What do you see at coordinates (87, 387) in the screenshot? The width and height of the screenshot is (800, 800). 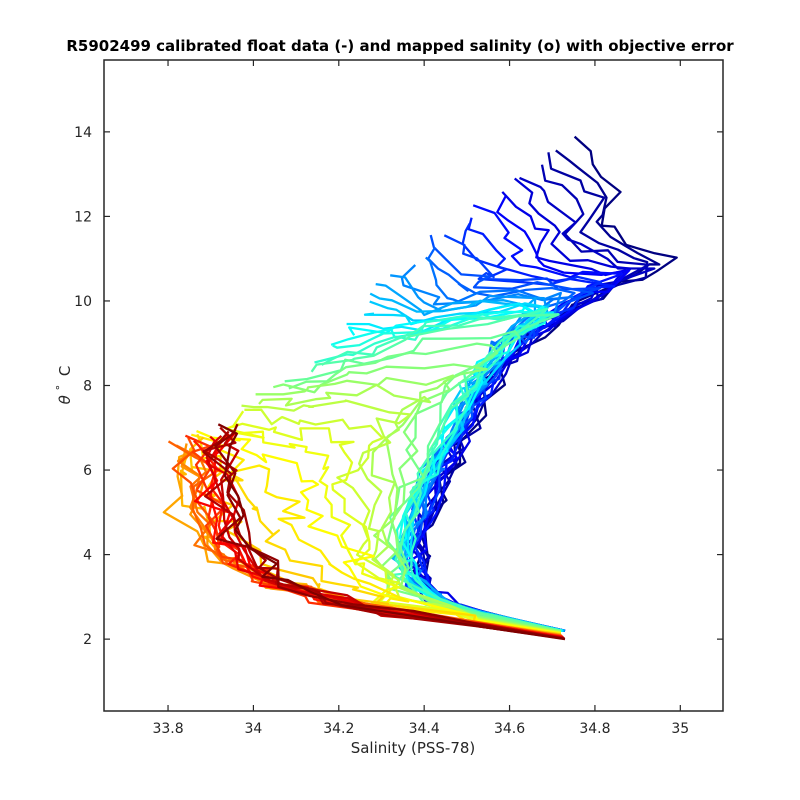 I see `y-tick-label: 8` at bounding box center [87, 387].